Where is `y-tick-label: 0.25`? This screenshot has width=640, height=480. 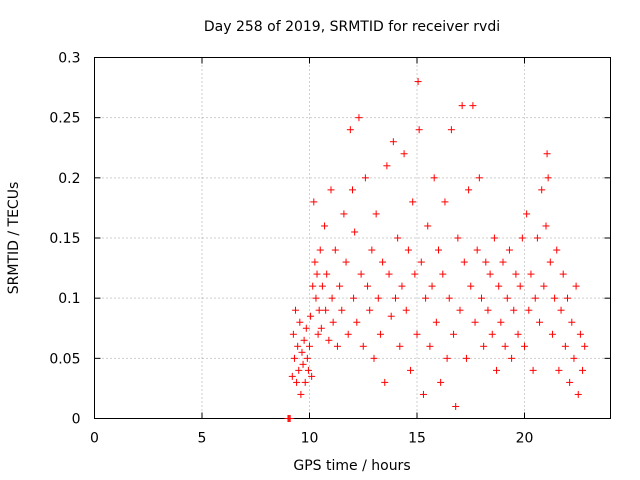
y-tick-label: 0.25 is located at coordinates (64, 119).